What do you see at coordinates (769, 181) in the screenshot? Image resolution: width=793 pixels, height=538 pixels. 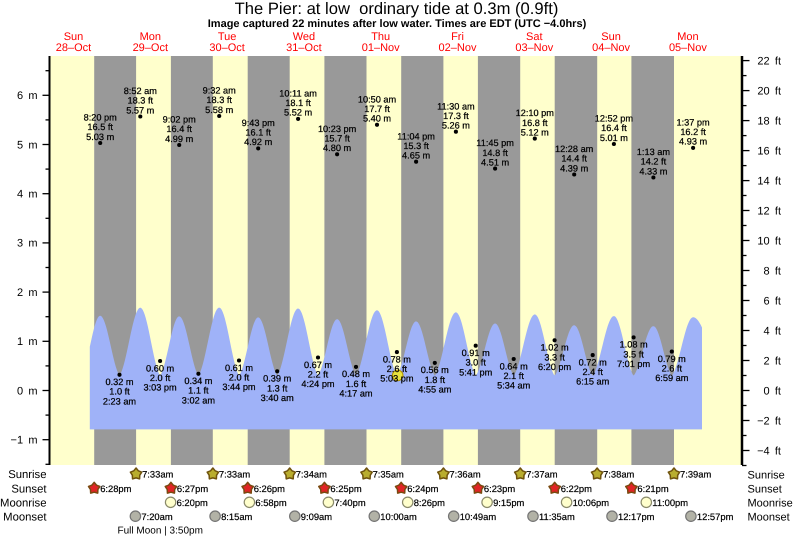 I see `svg-text: 14 ft` at bounding box center [769, 181].